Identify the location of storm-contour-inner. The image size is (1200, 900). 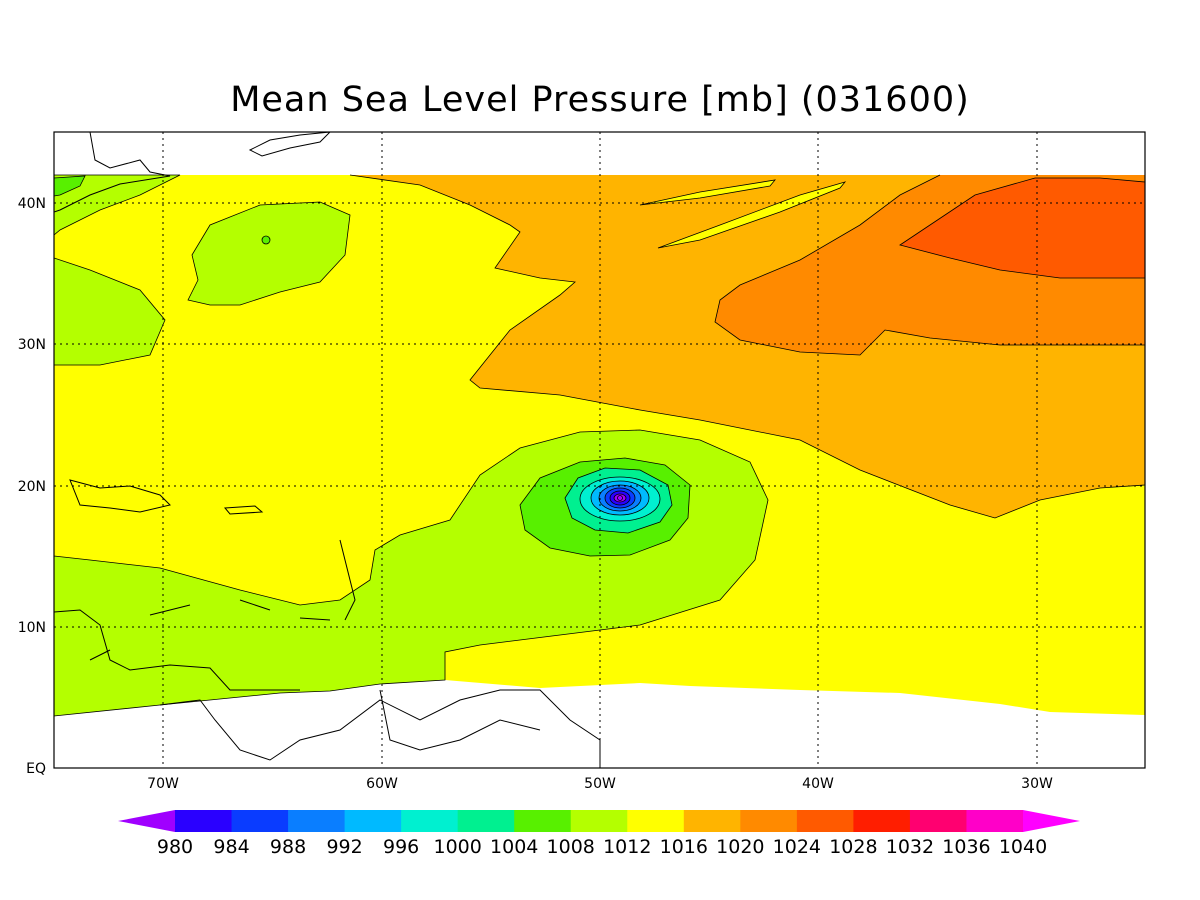
(620, 498).